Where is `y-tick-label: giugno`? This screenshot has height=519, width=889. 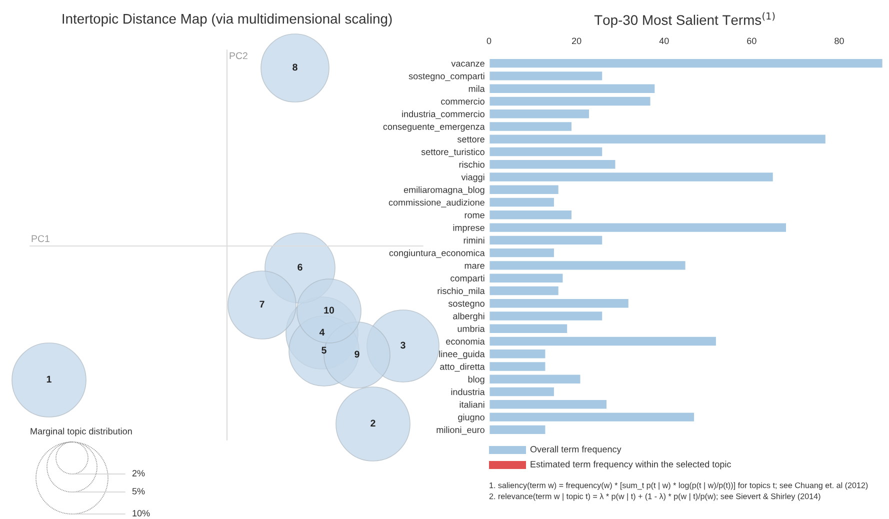 y-tick-label: giugno is located at coordinates (471, 418).